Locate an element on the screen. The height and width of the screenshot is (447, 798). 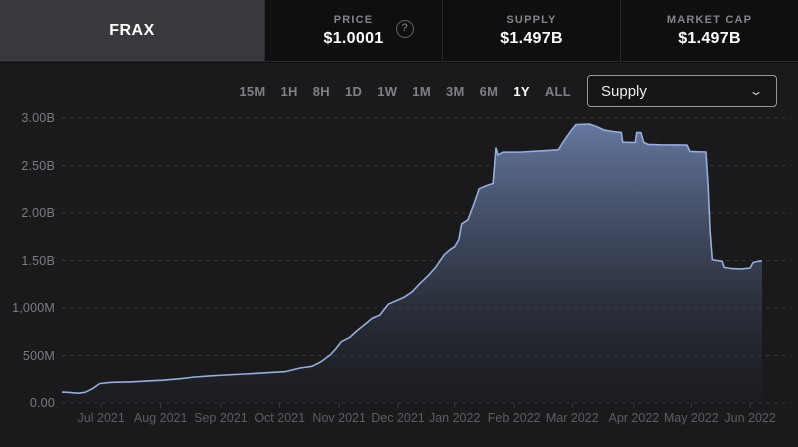
x-axis-label: Apr 2022 is located at coordinates (634, 418).